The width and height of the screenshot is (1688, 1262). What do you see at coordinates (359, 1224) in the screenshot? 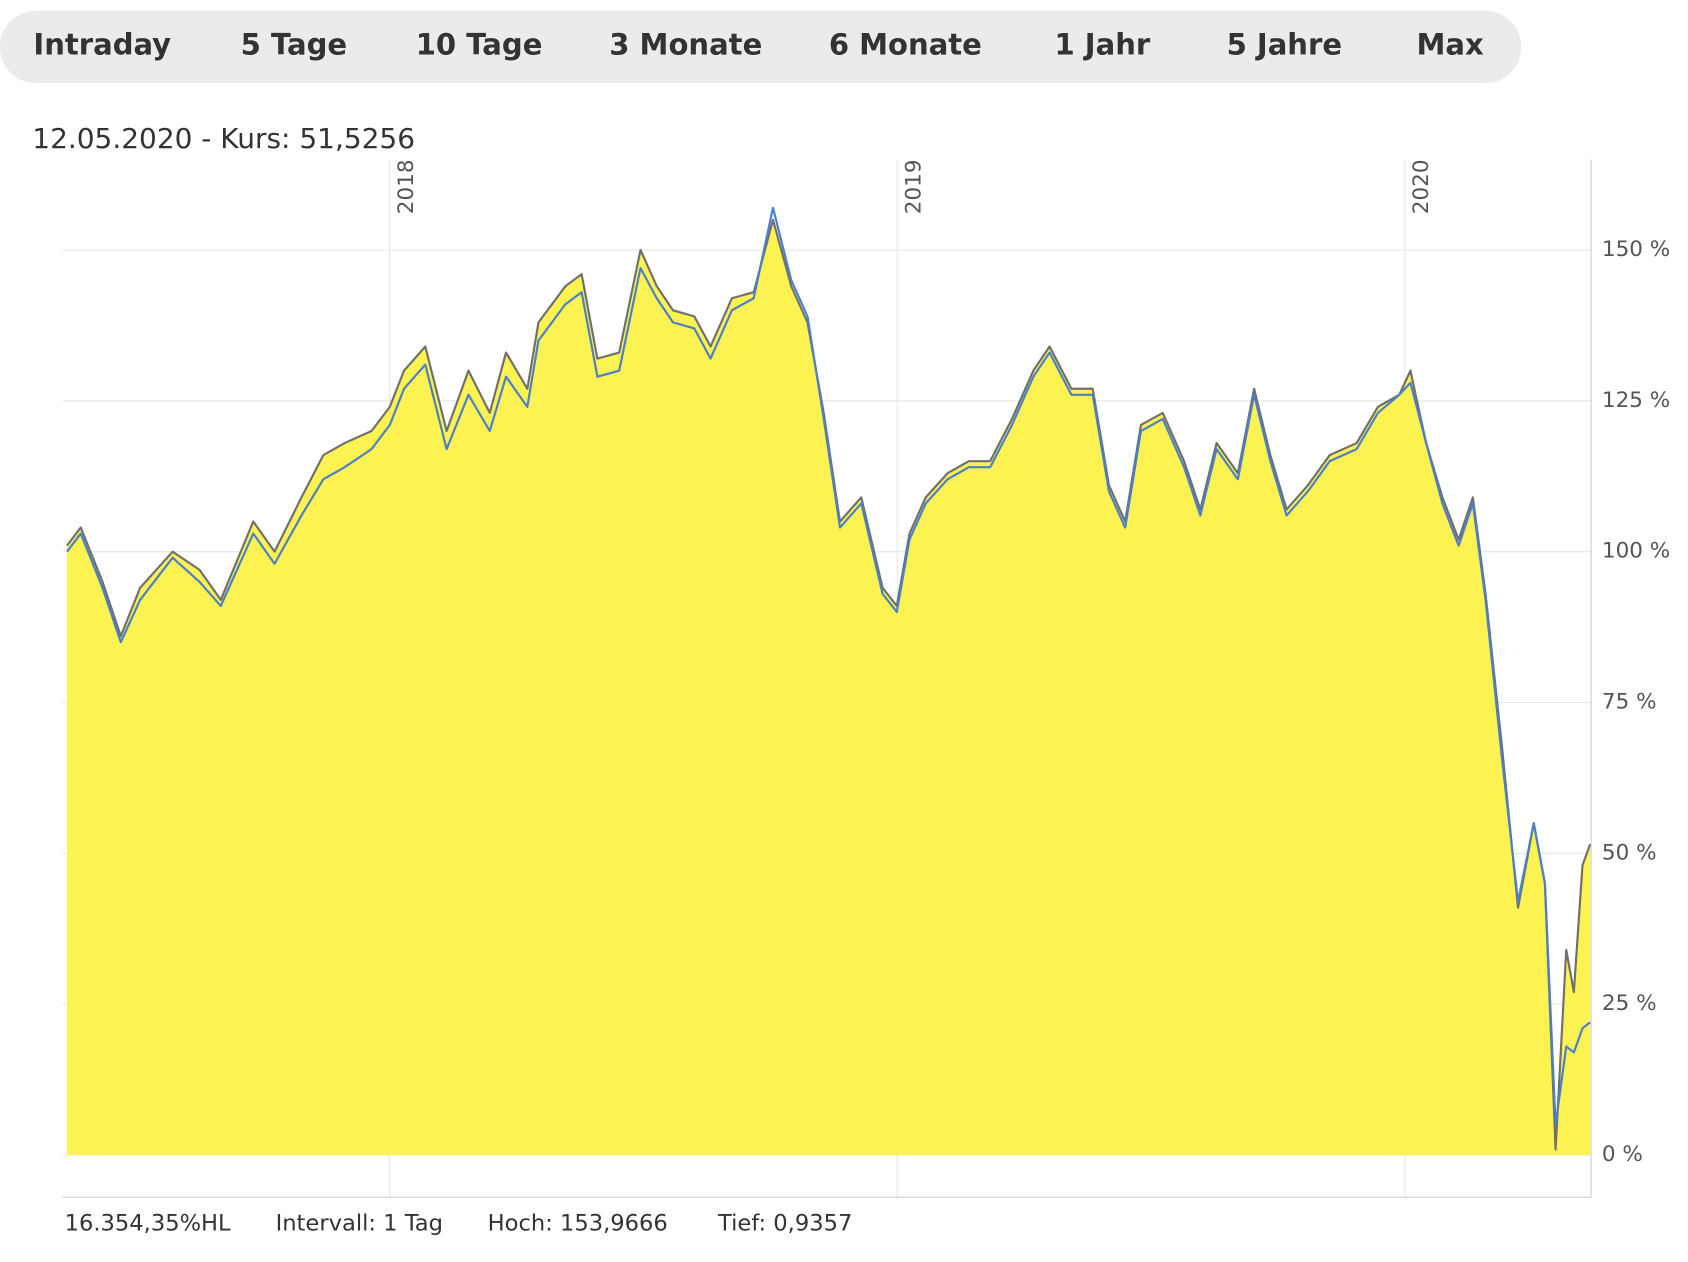
I see `footer-stat: Intervall: 1 Tag` at bounding box center [359, 1224].